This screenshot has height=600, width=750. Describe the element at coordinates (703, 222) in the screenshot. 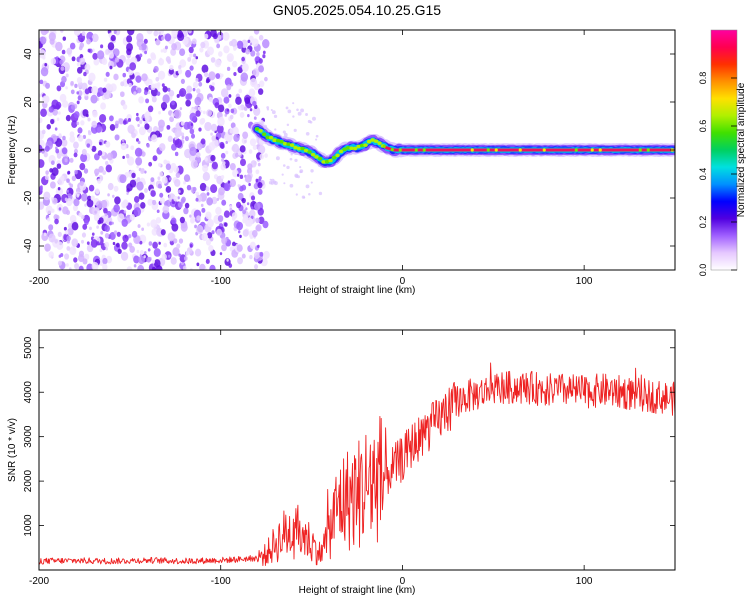

I see `colorbar-tick-label: 0.2` at that location.